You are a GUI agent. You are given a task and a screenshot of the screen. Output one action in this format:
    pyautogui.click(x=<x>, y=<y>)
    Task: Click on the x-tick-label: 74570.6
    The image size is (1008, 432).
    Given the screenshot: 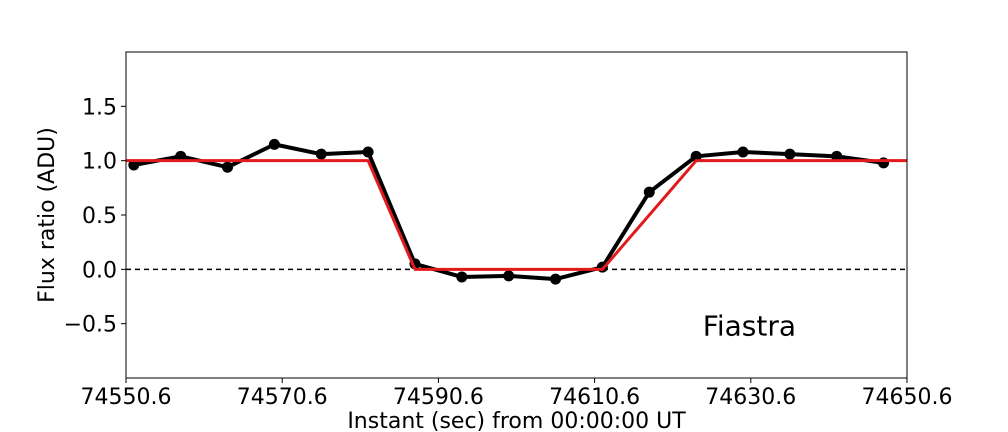 What is the action you would take?
    pyautogui.click(x=282, y=397)
    